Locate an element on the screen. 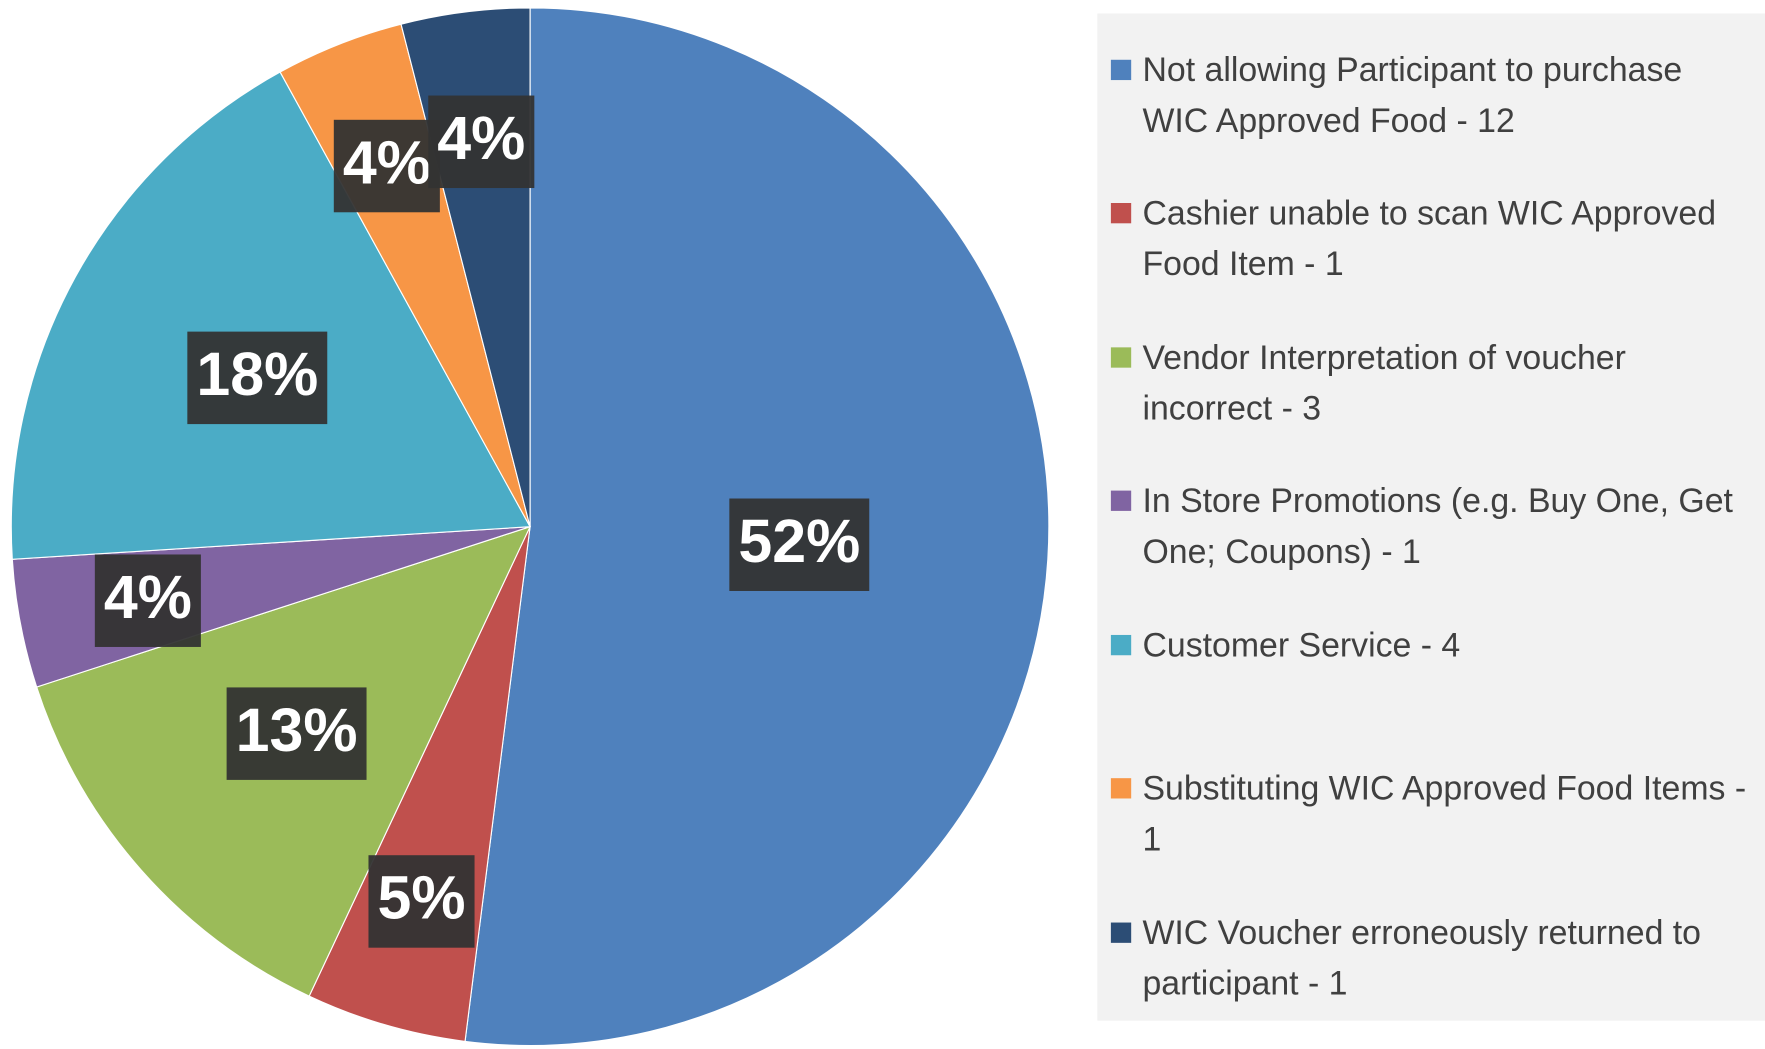 The width and height of the screenshot is (1765, 1049). data-label-text: 13% is located at coordinates (297, 730).